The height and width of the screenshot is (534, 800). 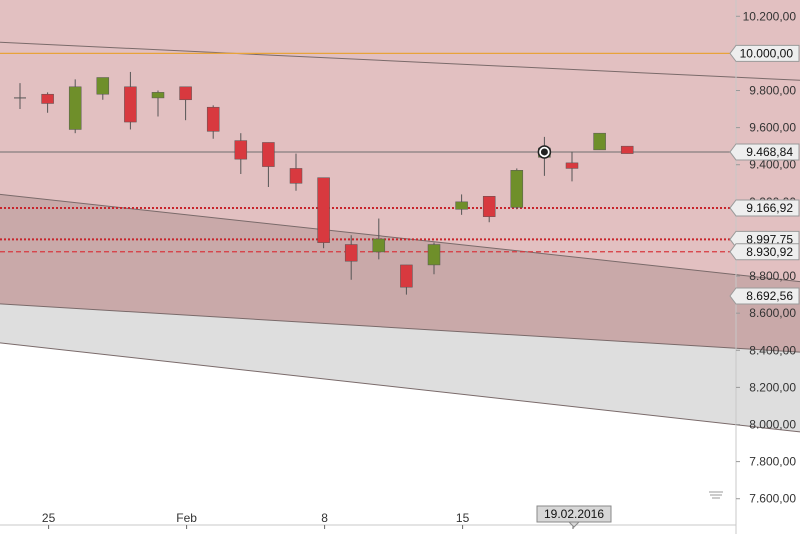 I want to click on price-tag-0: 10.000,00, so click(x=764, y=53).